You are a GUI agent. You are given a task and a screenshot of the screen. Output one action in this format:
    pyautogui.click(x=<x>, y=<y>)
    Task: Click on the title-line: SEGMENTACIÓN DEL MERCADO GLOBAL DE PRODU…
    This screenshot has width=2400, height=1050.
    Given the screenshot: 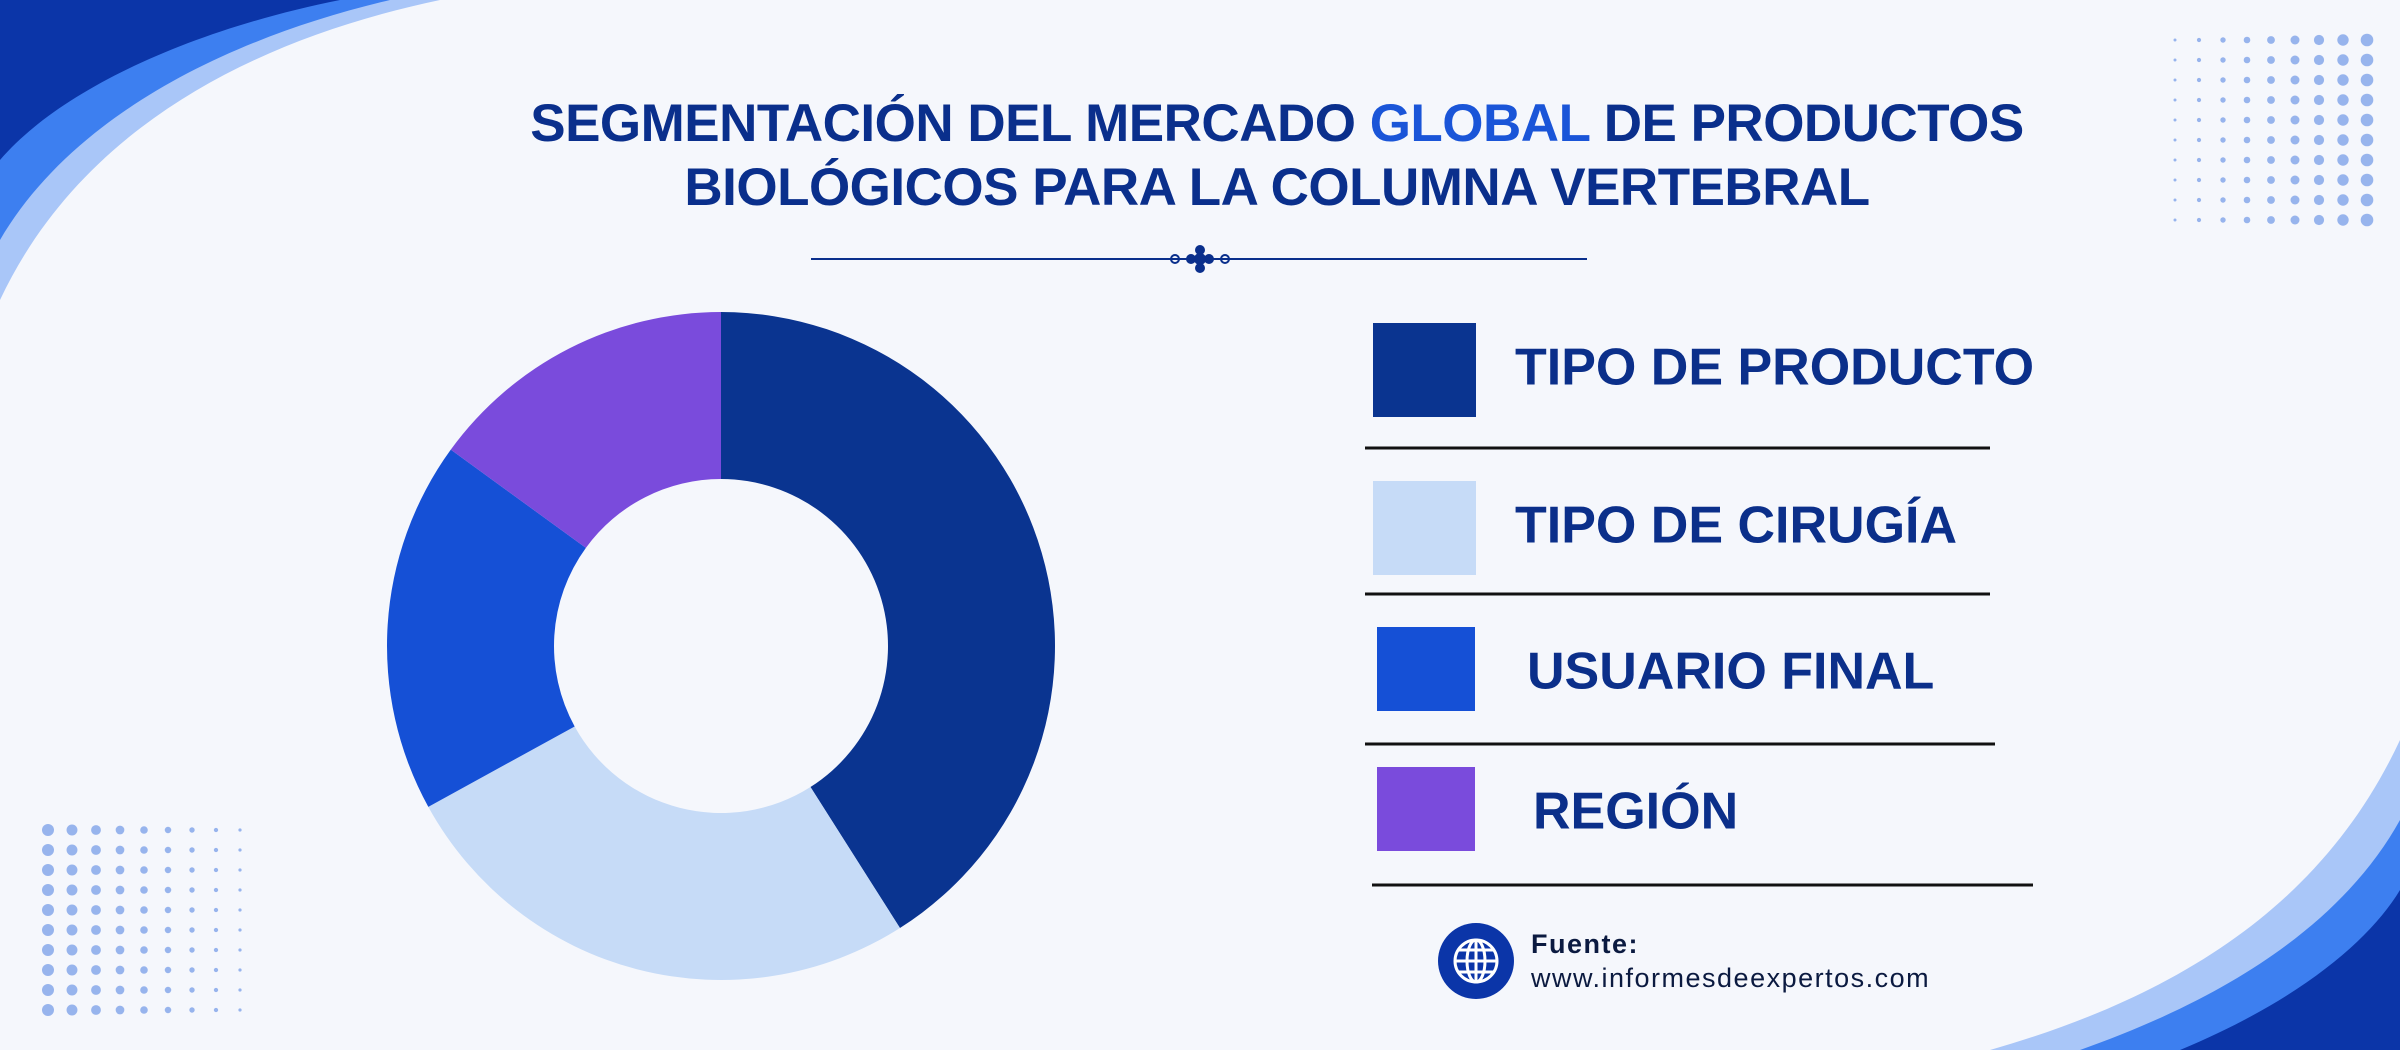 What is the action you would take?
    pyautogui.click(x=1277, y=124)
    